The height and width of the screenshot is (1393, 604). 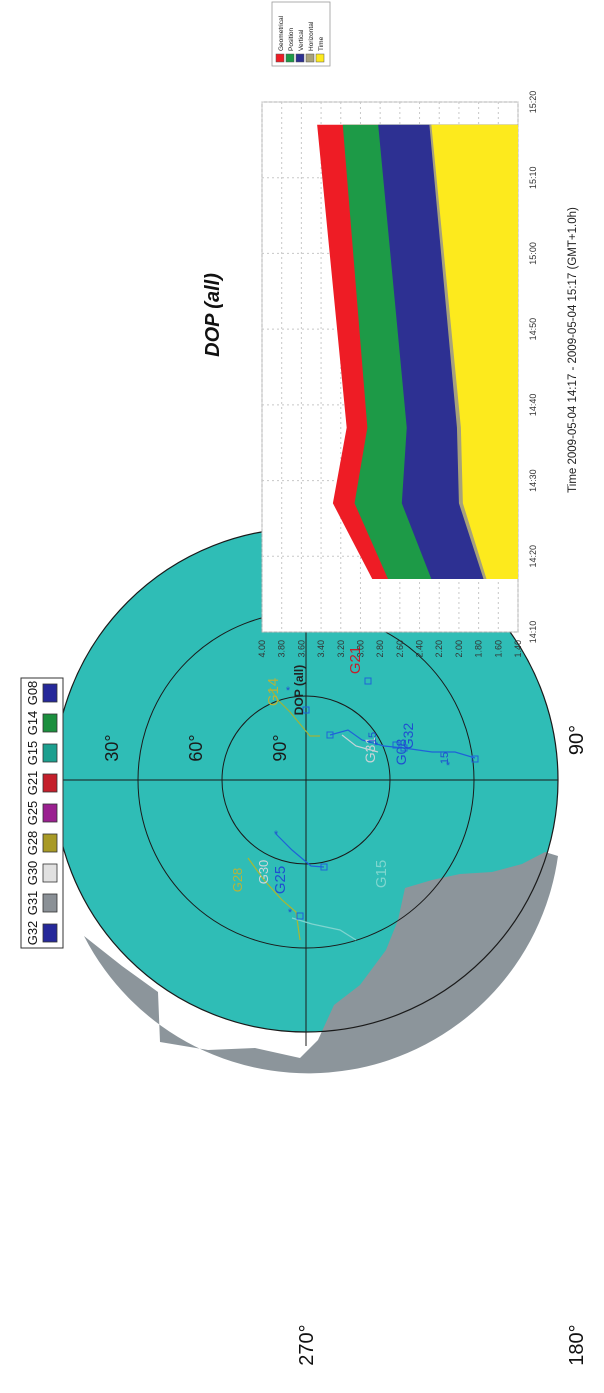 What do you see at coordinates (380, 649) in the screenshot?
I see `y-tick-label: 2.80` at bounding box center [380, 649].